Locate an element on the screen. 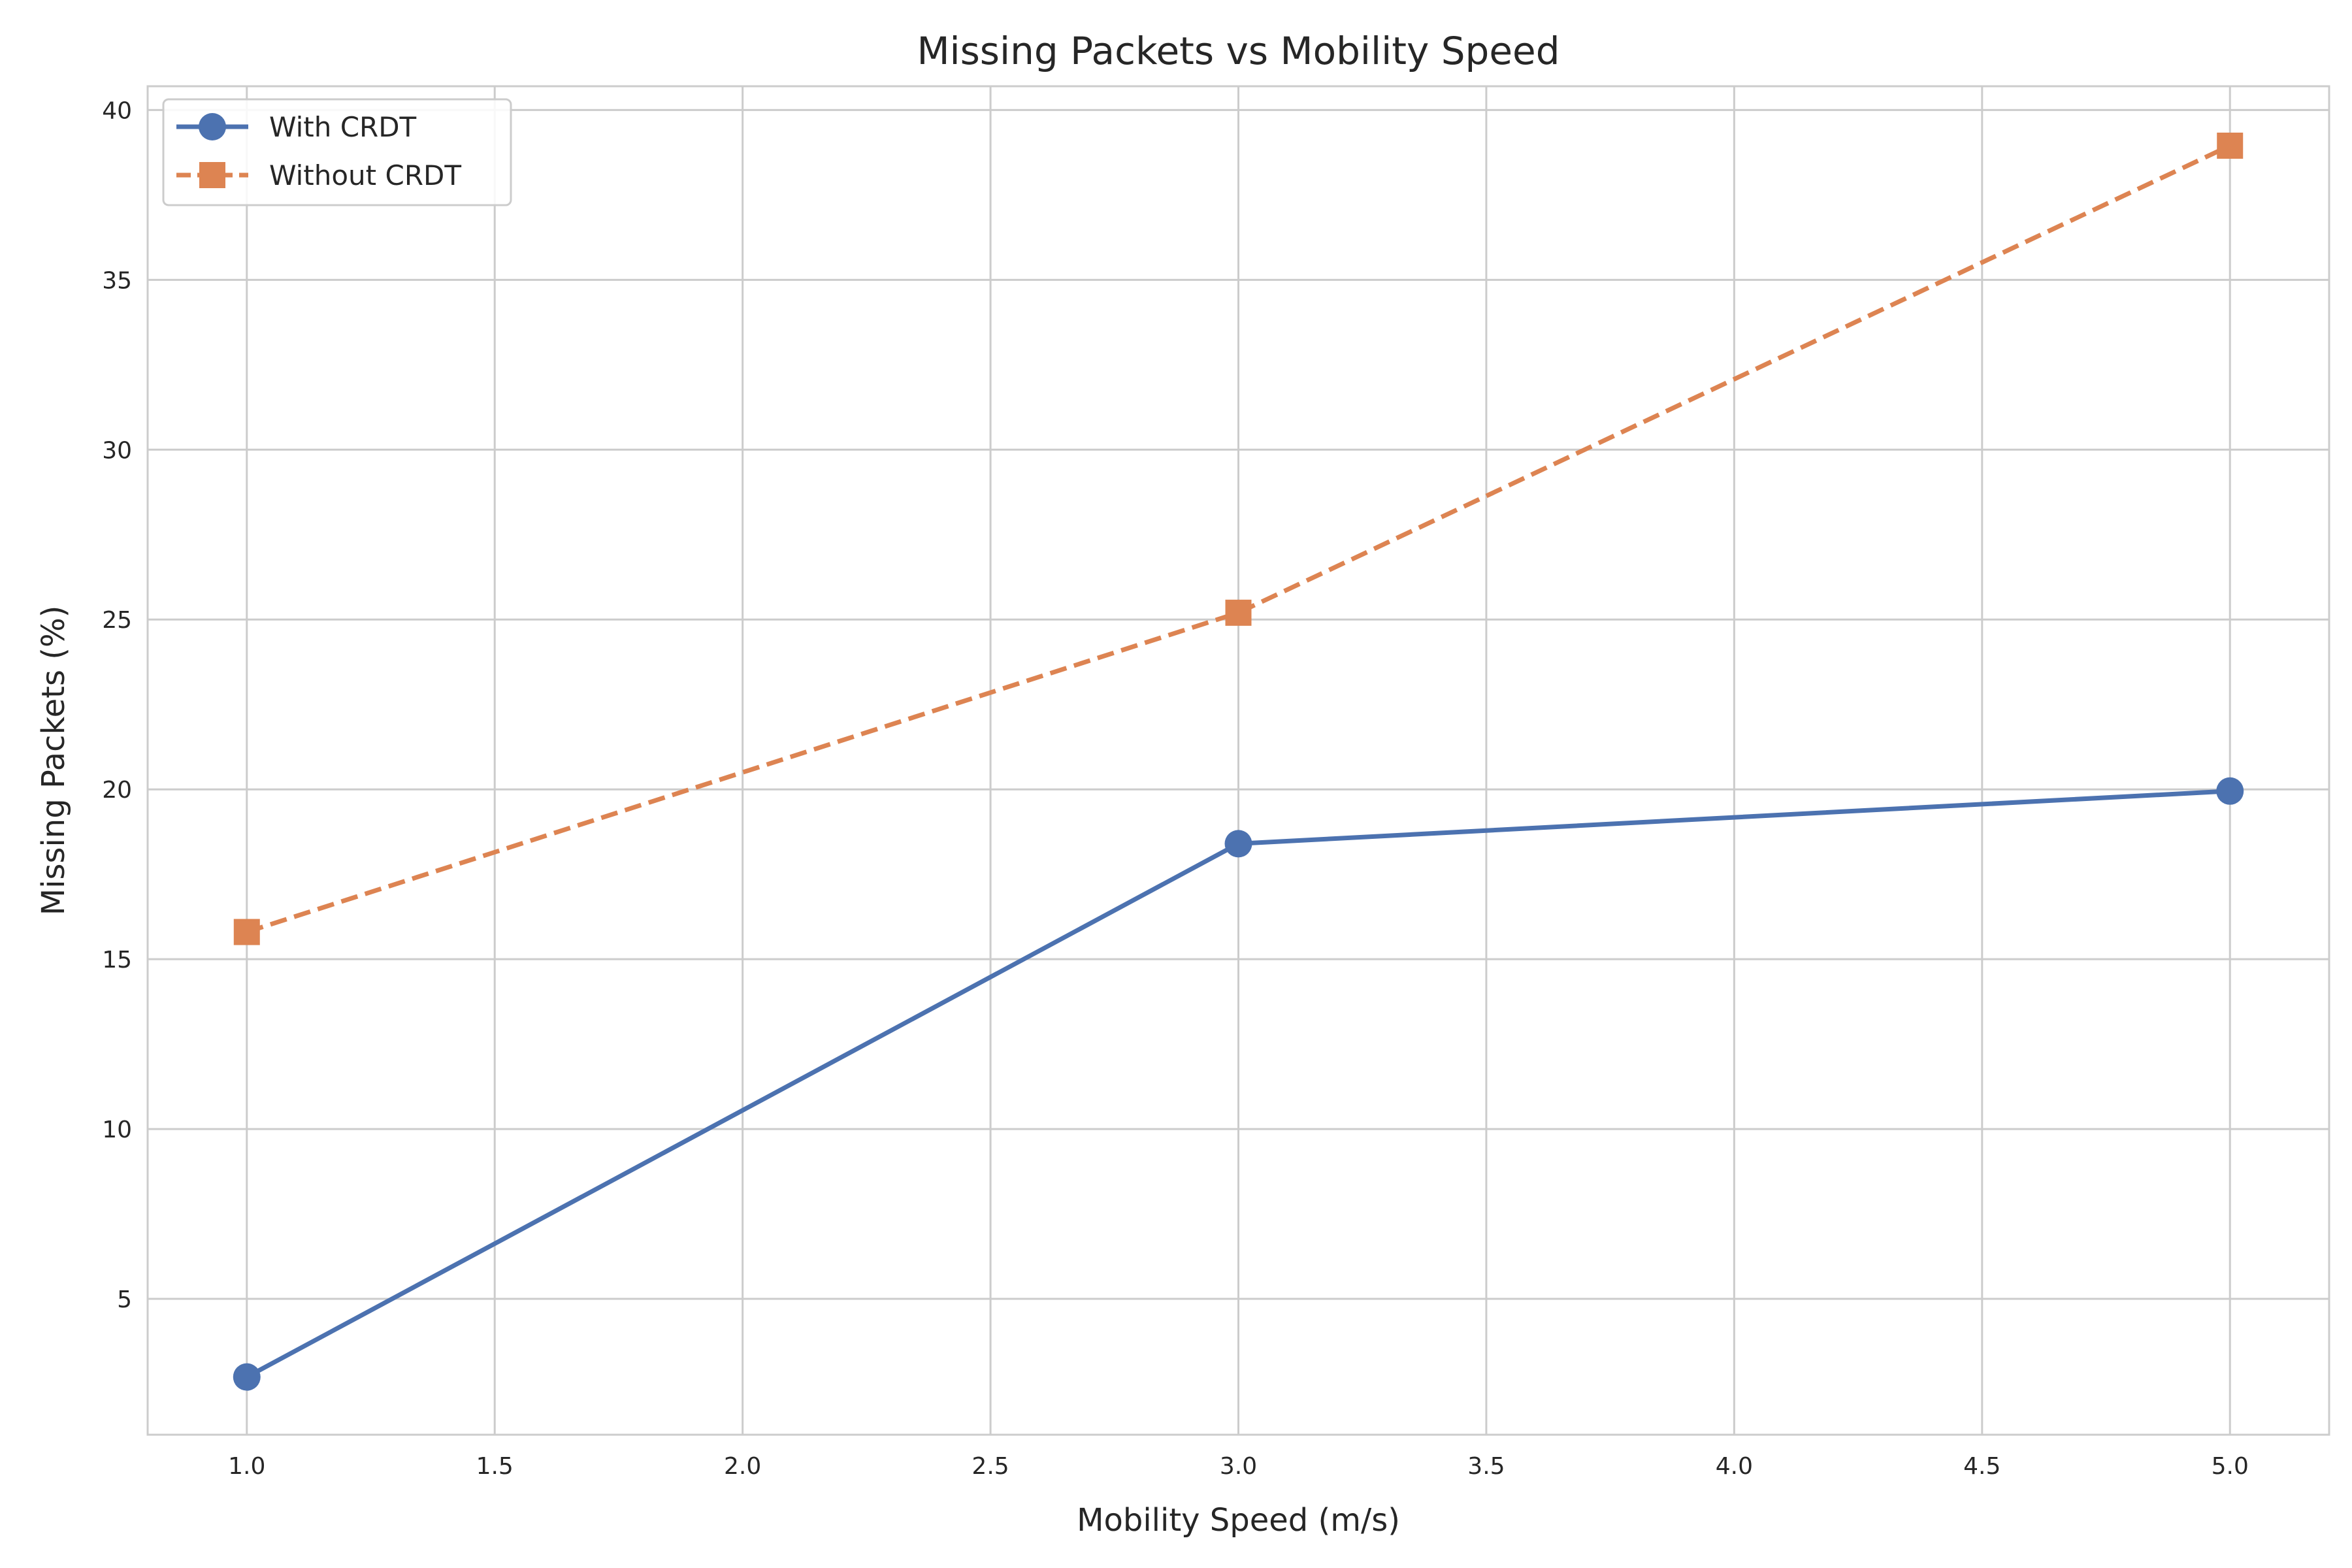 This screenshot has height=1568, width=2352. legend: With CRDT Without CRDT is located at coordinates (337, 152).